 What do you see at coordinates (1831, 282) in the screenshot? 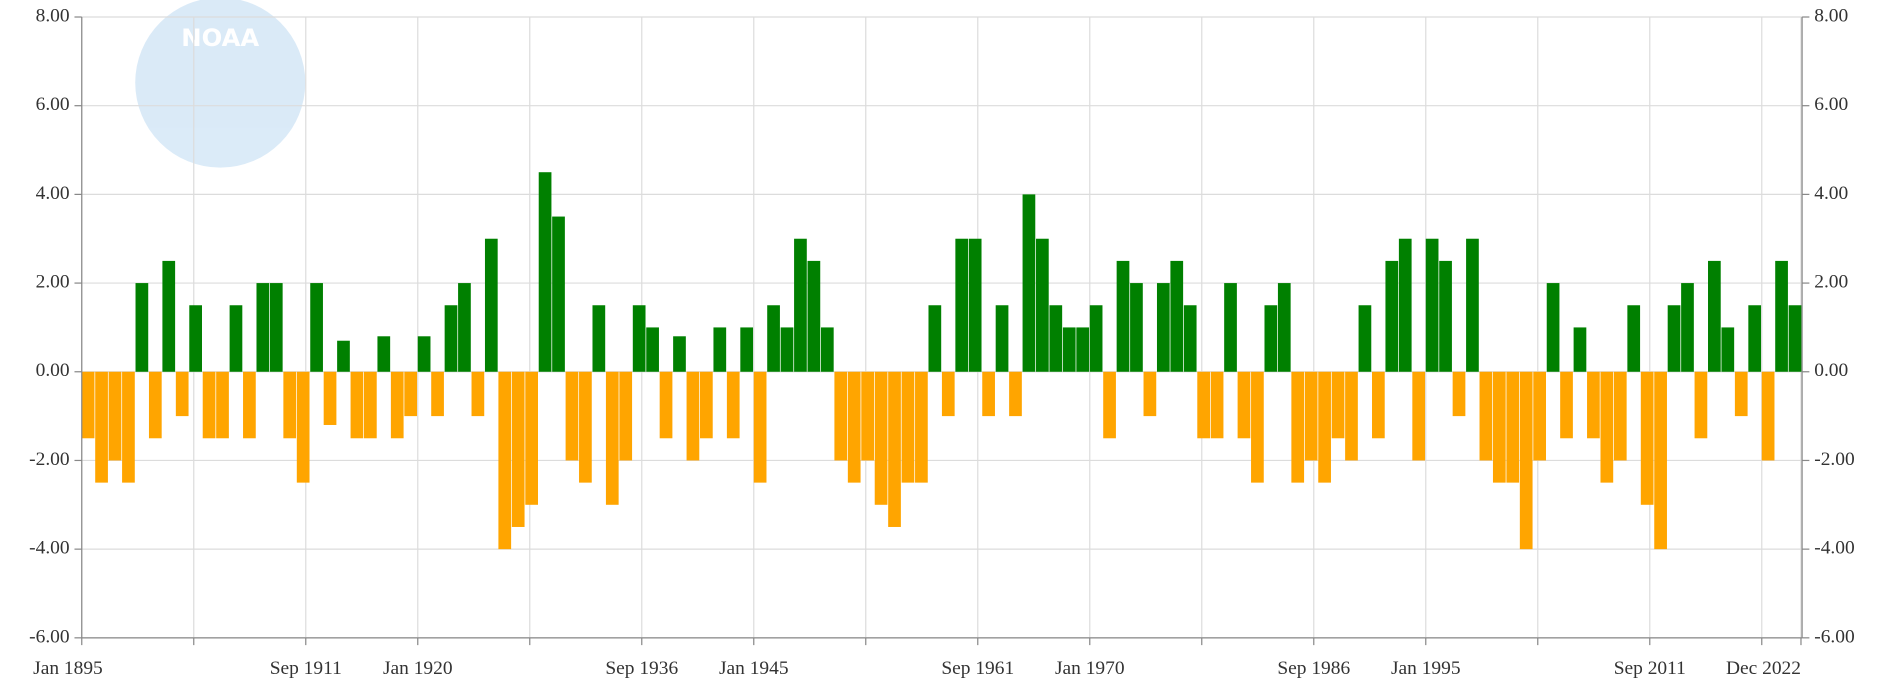
I see `y2-tick-label: 2.00` at bounding box center [1831, 282].